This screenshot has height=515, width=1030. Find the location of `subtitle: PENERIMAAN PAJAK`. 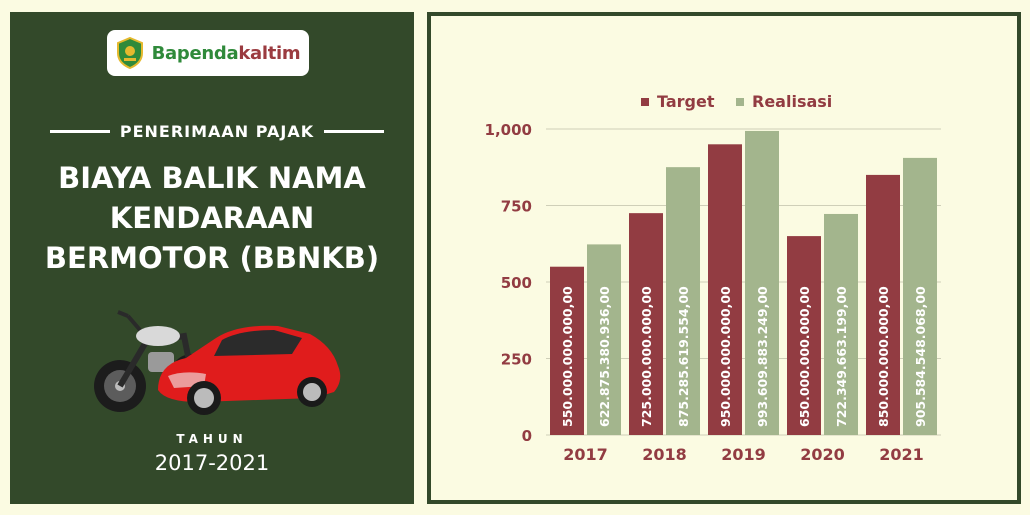

subtitle: PENERIMAAN PAJAK is located at coordinates (217, 131).